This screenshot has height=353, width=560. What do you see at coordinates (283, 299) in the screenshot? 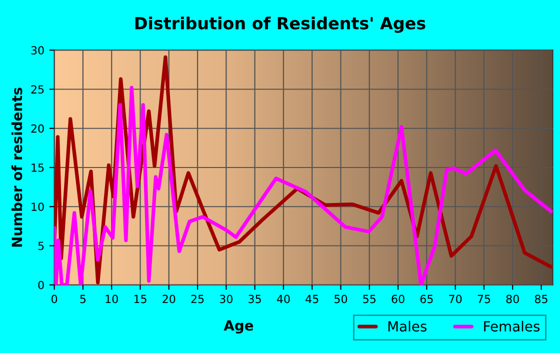
I see `x-tick-label: 40` at bounding box center [283, 299].